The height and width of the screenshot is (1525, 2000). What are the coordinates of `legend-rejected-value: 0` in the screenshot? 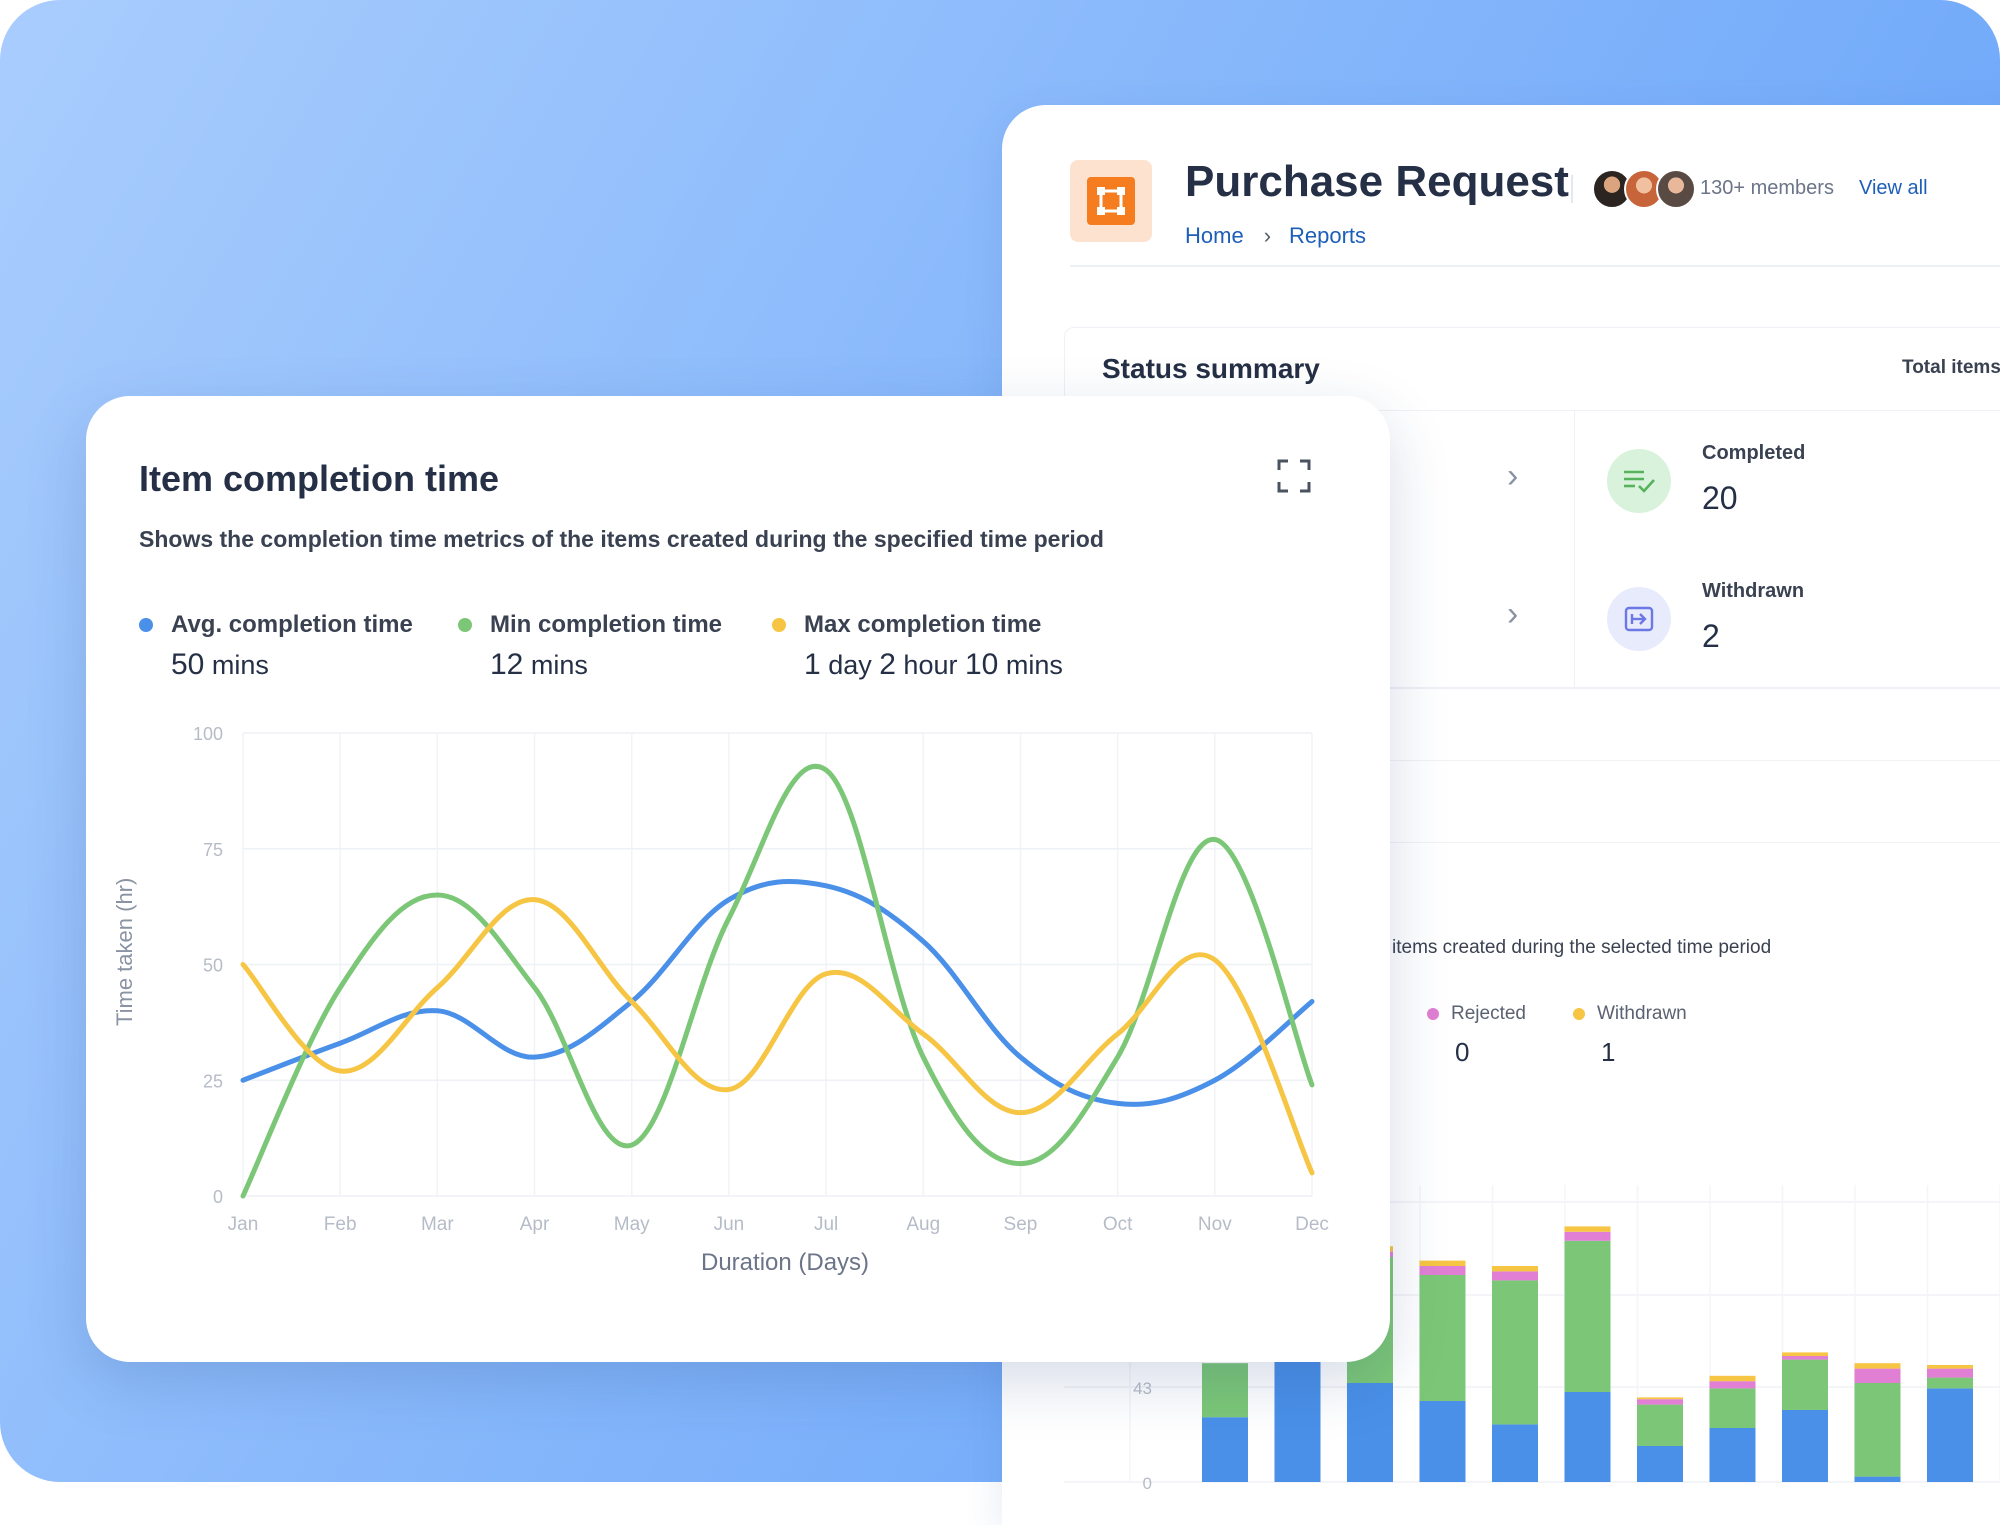 It's located at (1462, 1052).